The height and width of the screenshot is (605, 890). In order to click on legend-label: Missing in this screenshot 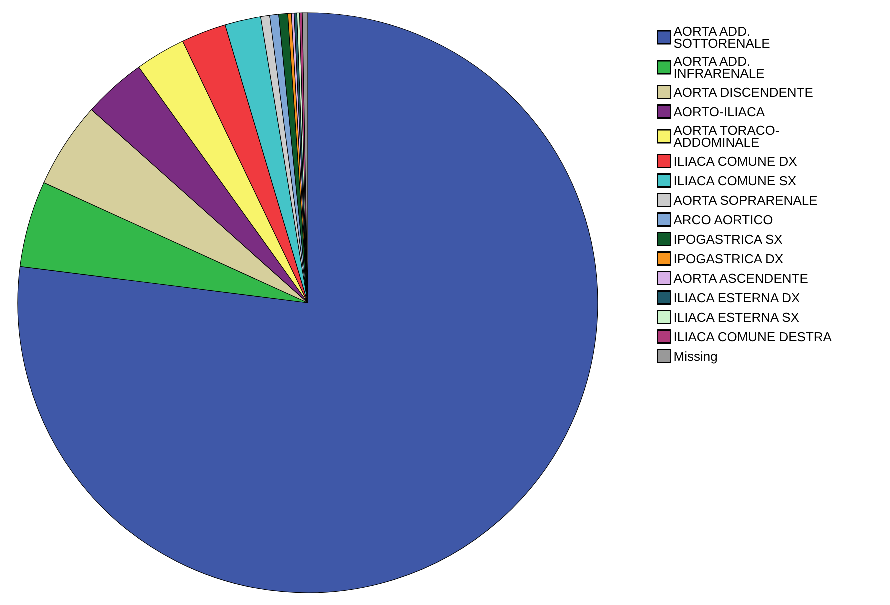, I will do `click(696, 356)`.